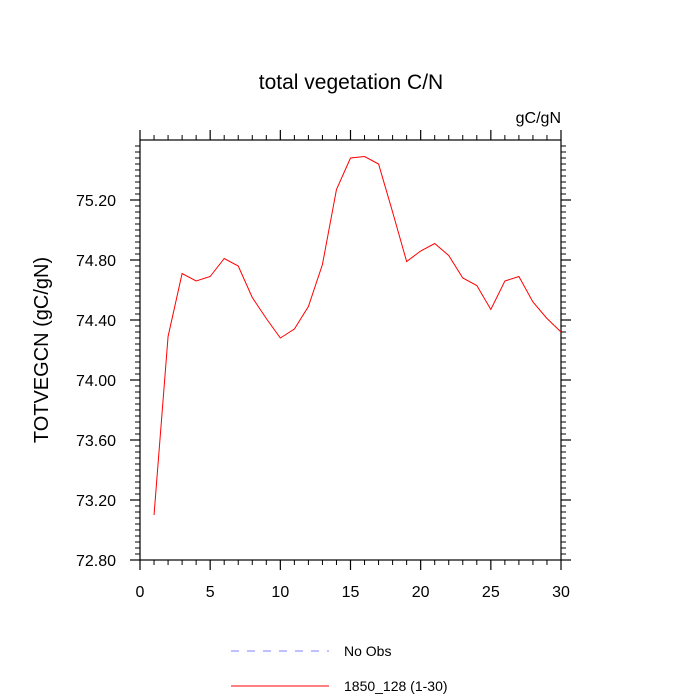 The height and width of the screenshot is (700, 700). Describe the element at coordinates (491, 592) in the screenshot. I see `x-tick-label: 25` at that location.